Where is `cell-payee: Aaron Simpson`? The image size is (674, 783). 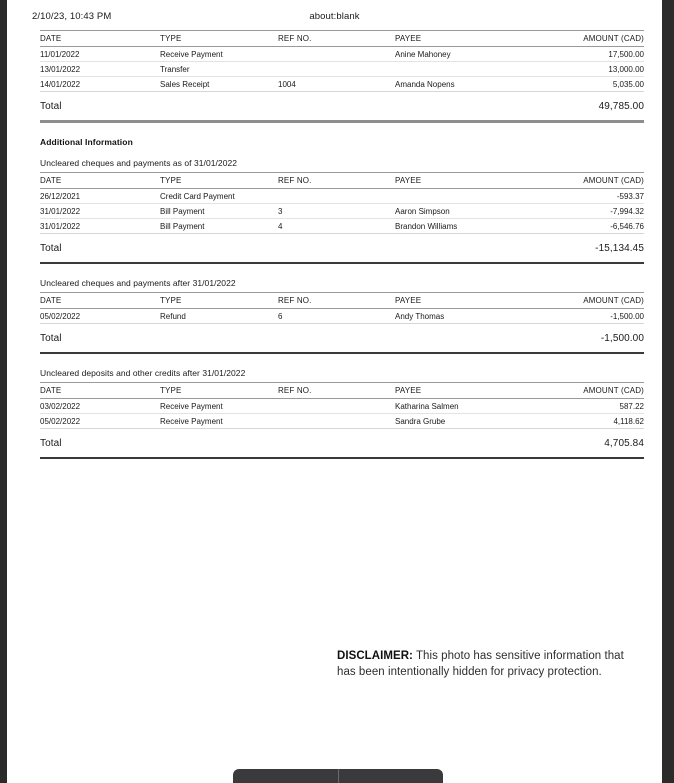
cell-payee: Aaron Simpson is located at coordinates (464, 211).